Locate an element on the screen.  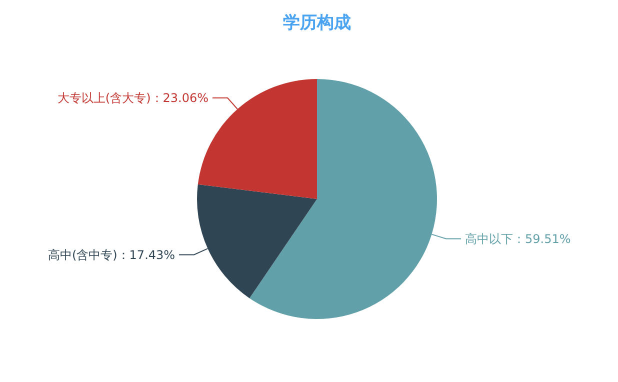
slice-label: 高中以下：59.51% is located at coordinates (518, 239).